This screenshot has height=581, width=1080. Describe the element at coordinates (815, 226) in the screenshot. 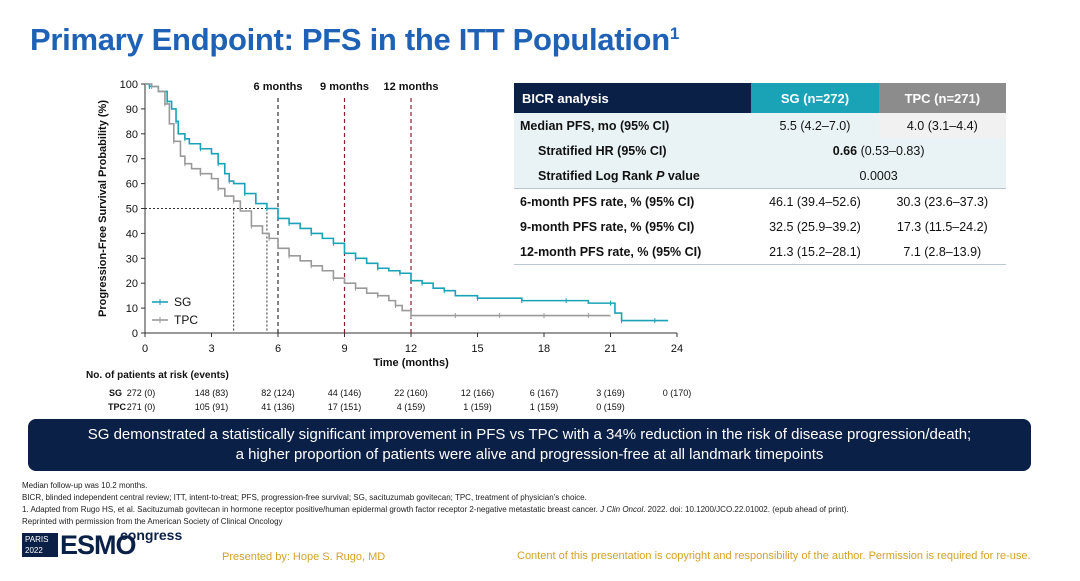

I see `bicr-sg-value: 32.5 (25.9–39.2)` at that location.